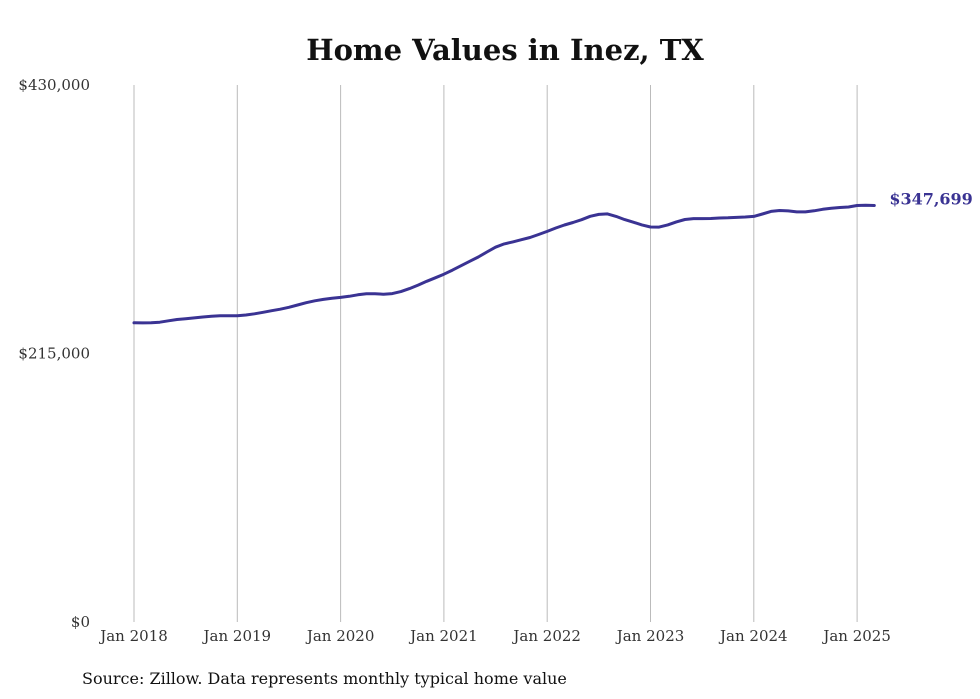 This screenshot has height=699, width=980. What do you see at coordinates (54, 85) in the screenshot?
I see `y-tick-label: $430,000` at bounding box center [54, 85].